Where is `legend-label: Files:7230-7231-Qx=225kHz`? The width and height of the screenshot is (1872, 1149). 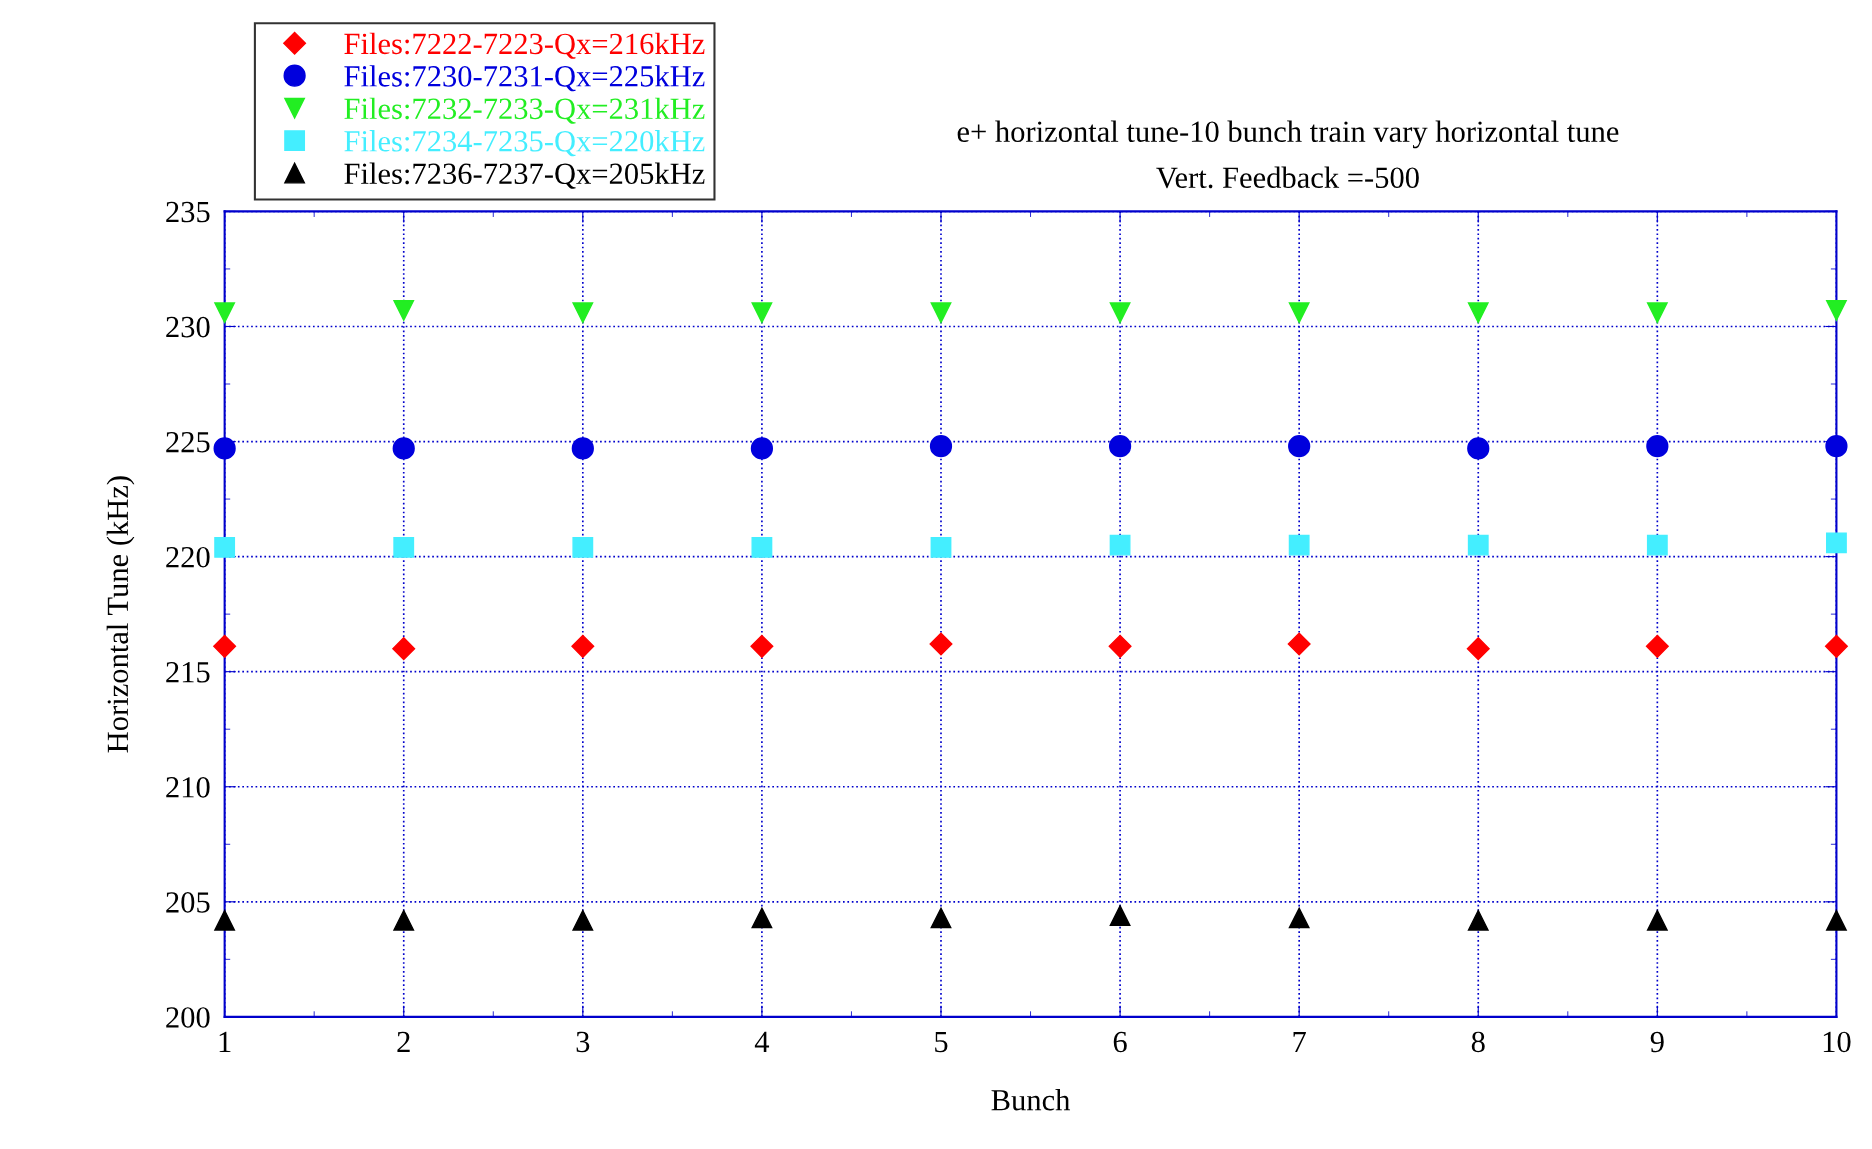 legend-label: Files:7230-7231-Qx=225kHz is located at coordinates (524, 78).